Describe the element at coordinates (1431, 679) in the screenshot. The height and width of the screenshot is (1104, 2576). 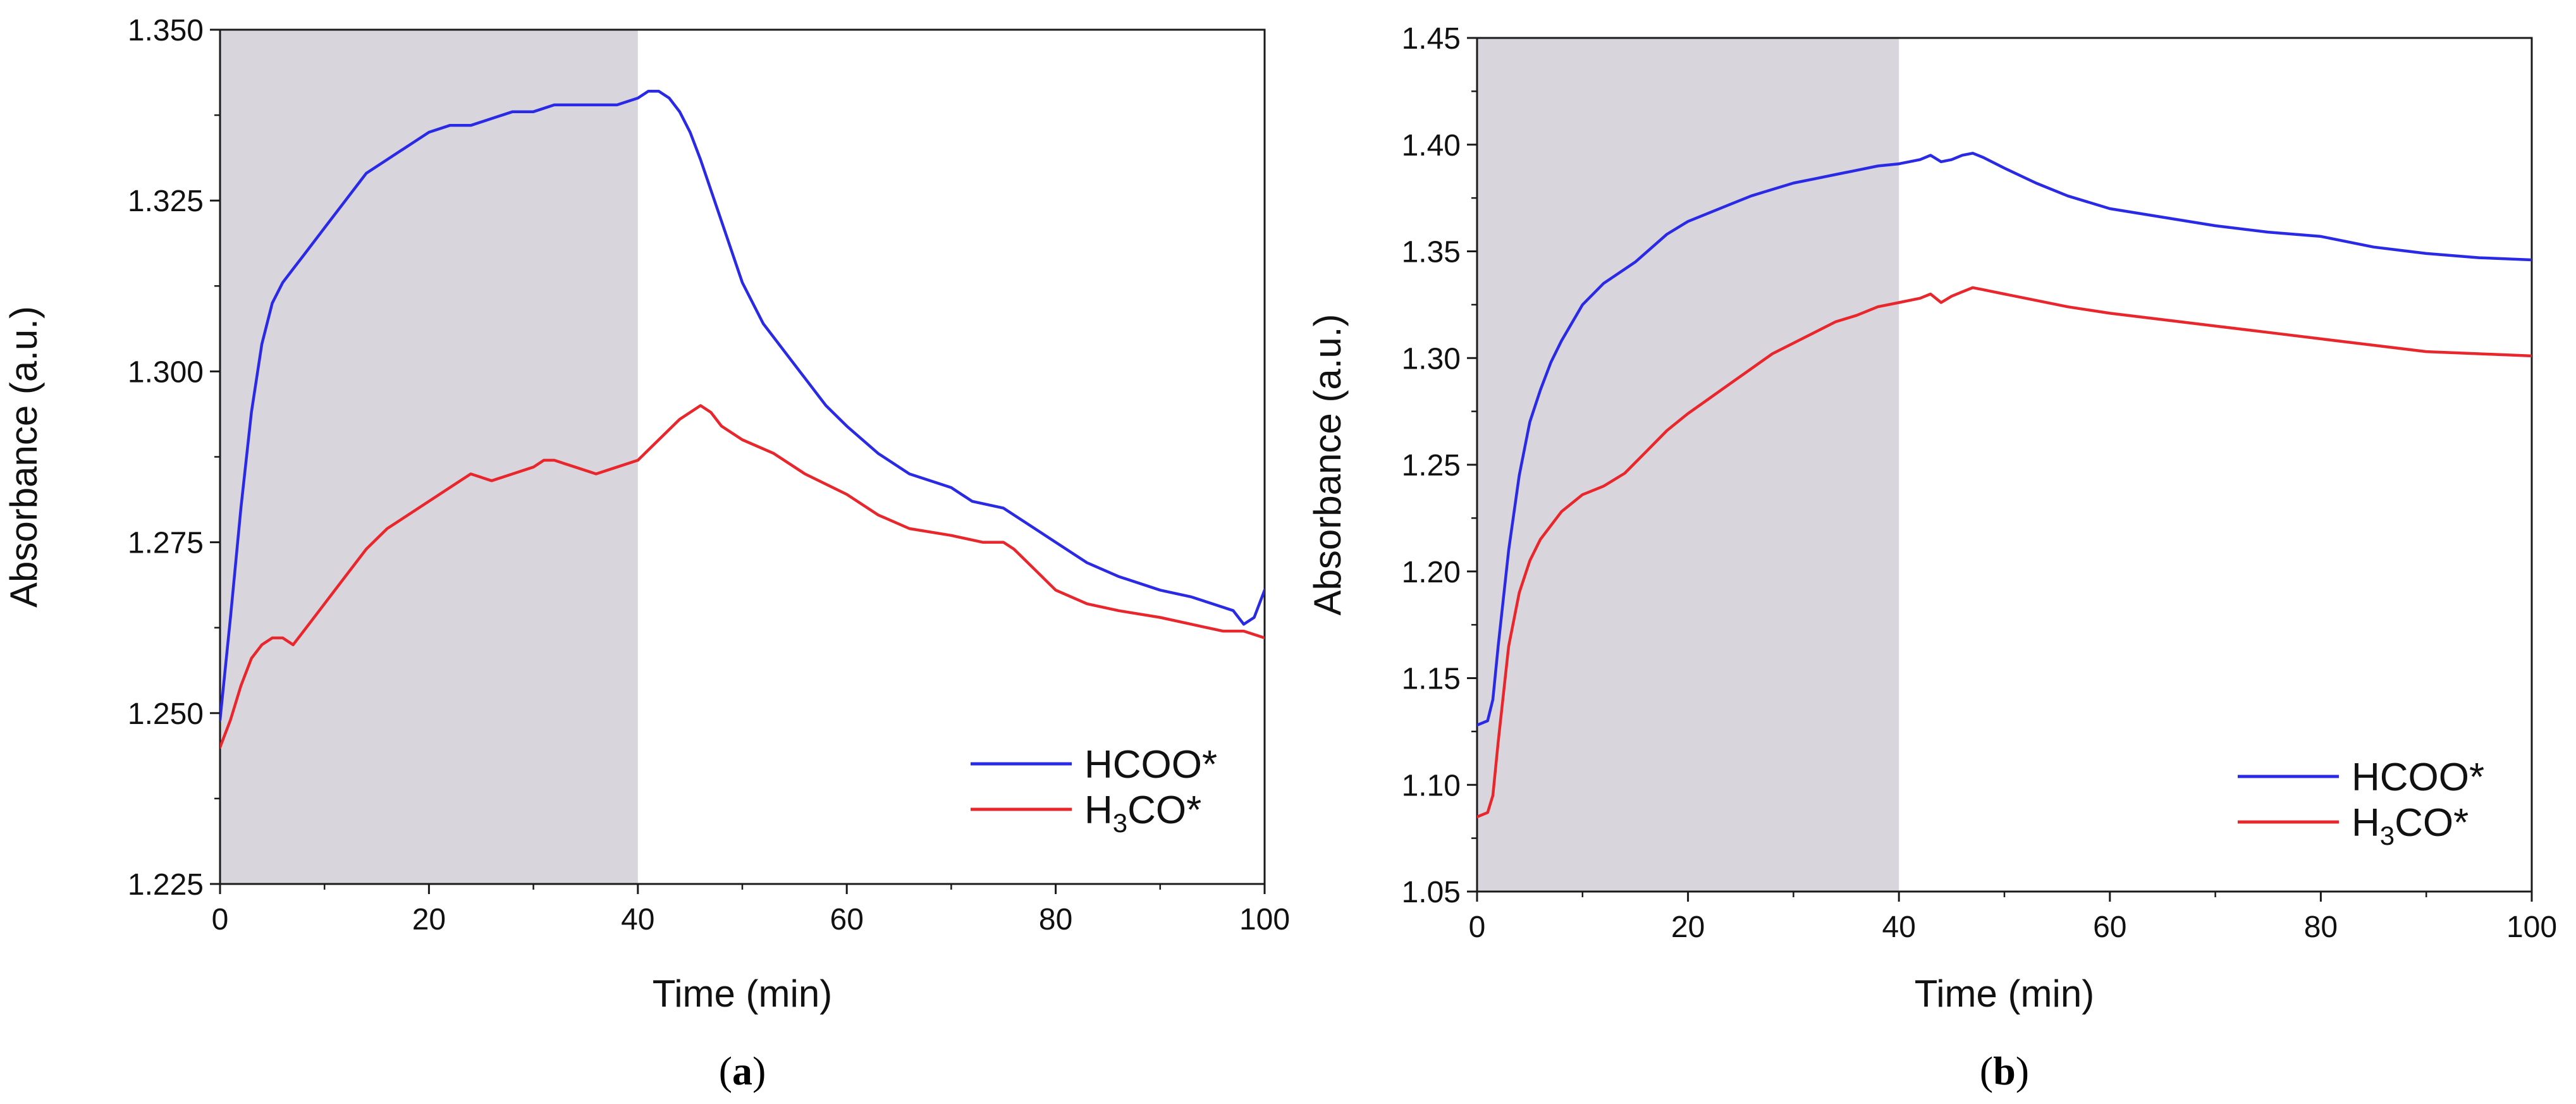
I see `y-tick-label: 1.15` at that location.